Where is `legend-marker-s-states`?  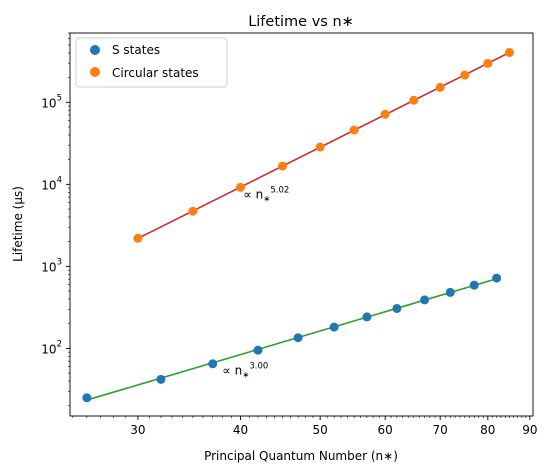 legend-marker-s-states is located at coordinates (95, 50).